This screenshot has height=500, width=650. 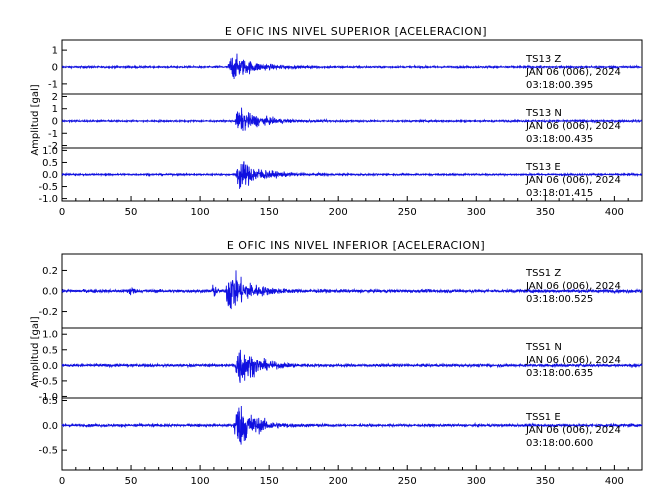 What do you see at coordinates (559, 373) in the screenshot?
I see `time-label: 03:18:00.635` at bounding box center [559, 373].